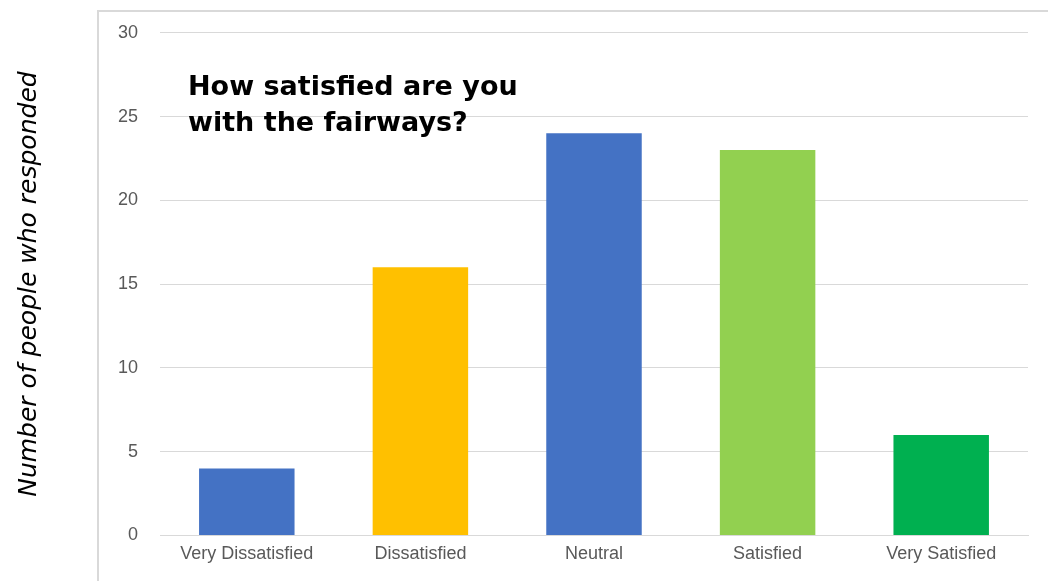  What do you see at coordinates (941, 553) in the screenshot?
I see `x-tick-label: Very Satisfied` at bounding box center [941, 553].